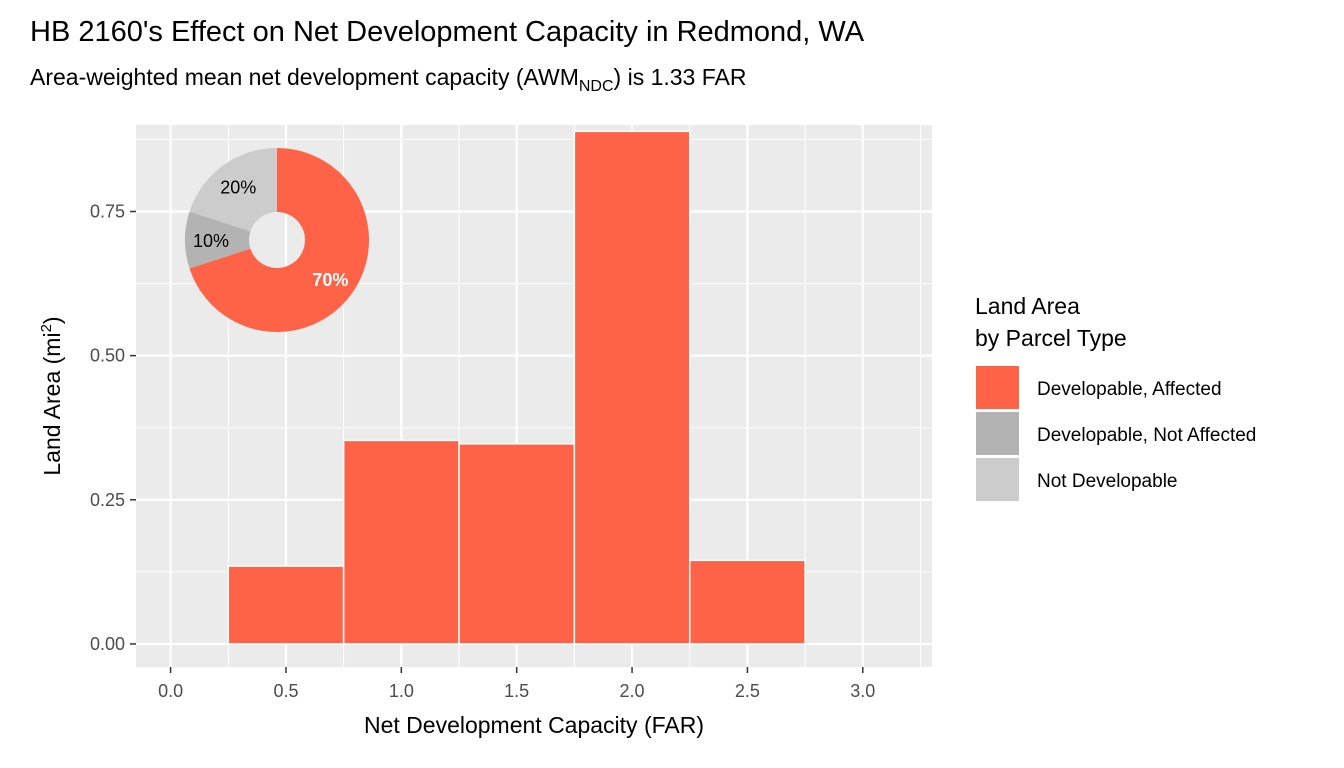  Describe the element at coordinates (862, 691) in the screenshot. I see `x-tick-label: 3.0` at that location.